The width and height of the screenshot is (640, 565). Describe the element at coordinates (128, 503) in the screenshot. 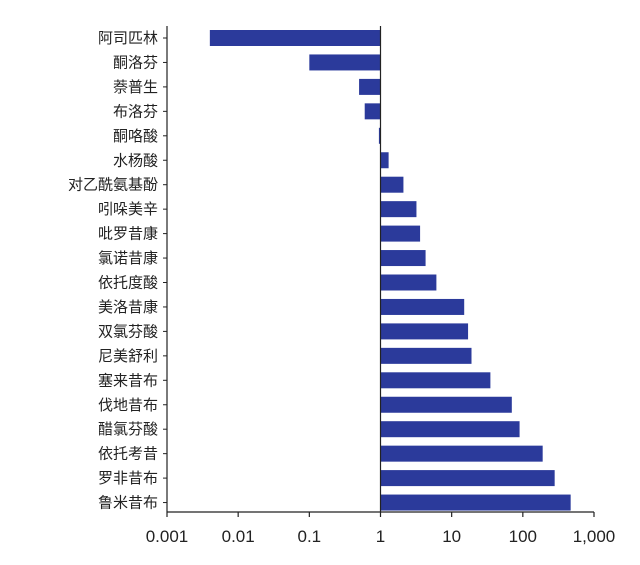

I see `category-label: 鲁米昔布` at that location.